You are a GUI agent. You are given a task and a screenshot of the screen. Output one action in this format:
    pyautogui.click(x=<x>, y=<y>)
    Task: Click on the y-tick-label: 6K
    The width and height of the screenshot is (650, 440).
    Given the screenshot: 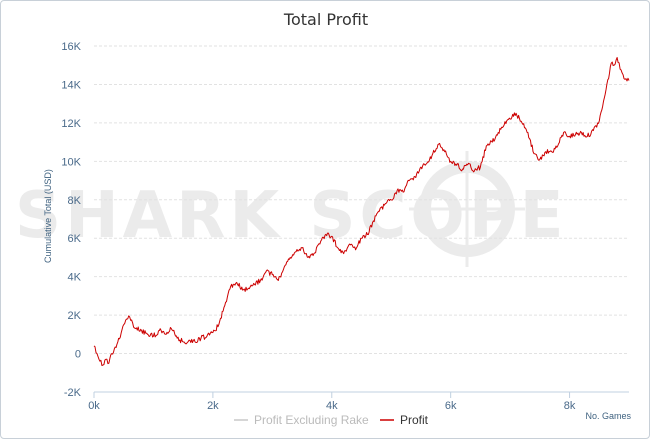 What is the action you would take?
    pyautogui.click(x=75, y=239)
    